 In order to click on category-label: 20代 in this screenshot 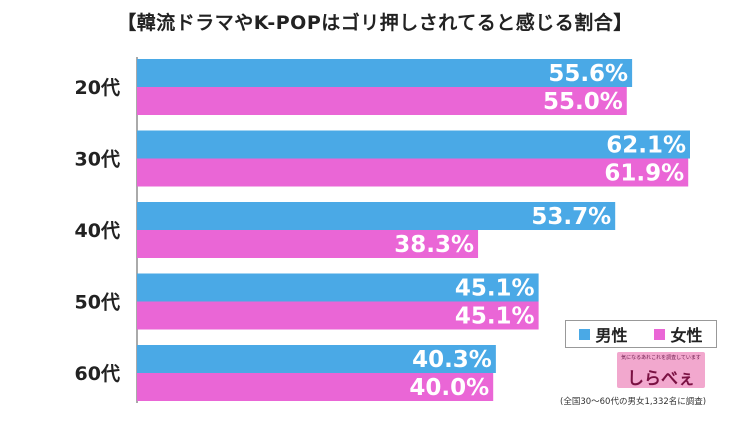, I will do `click(97, 88)`.